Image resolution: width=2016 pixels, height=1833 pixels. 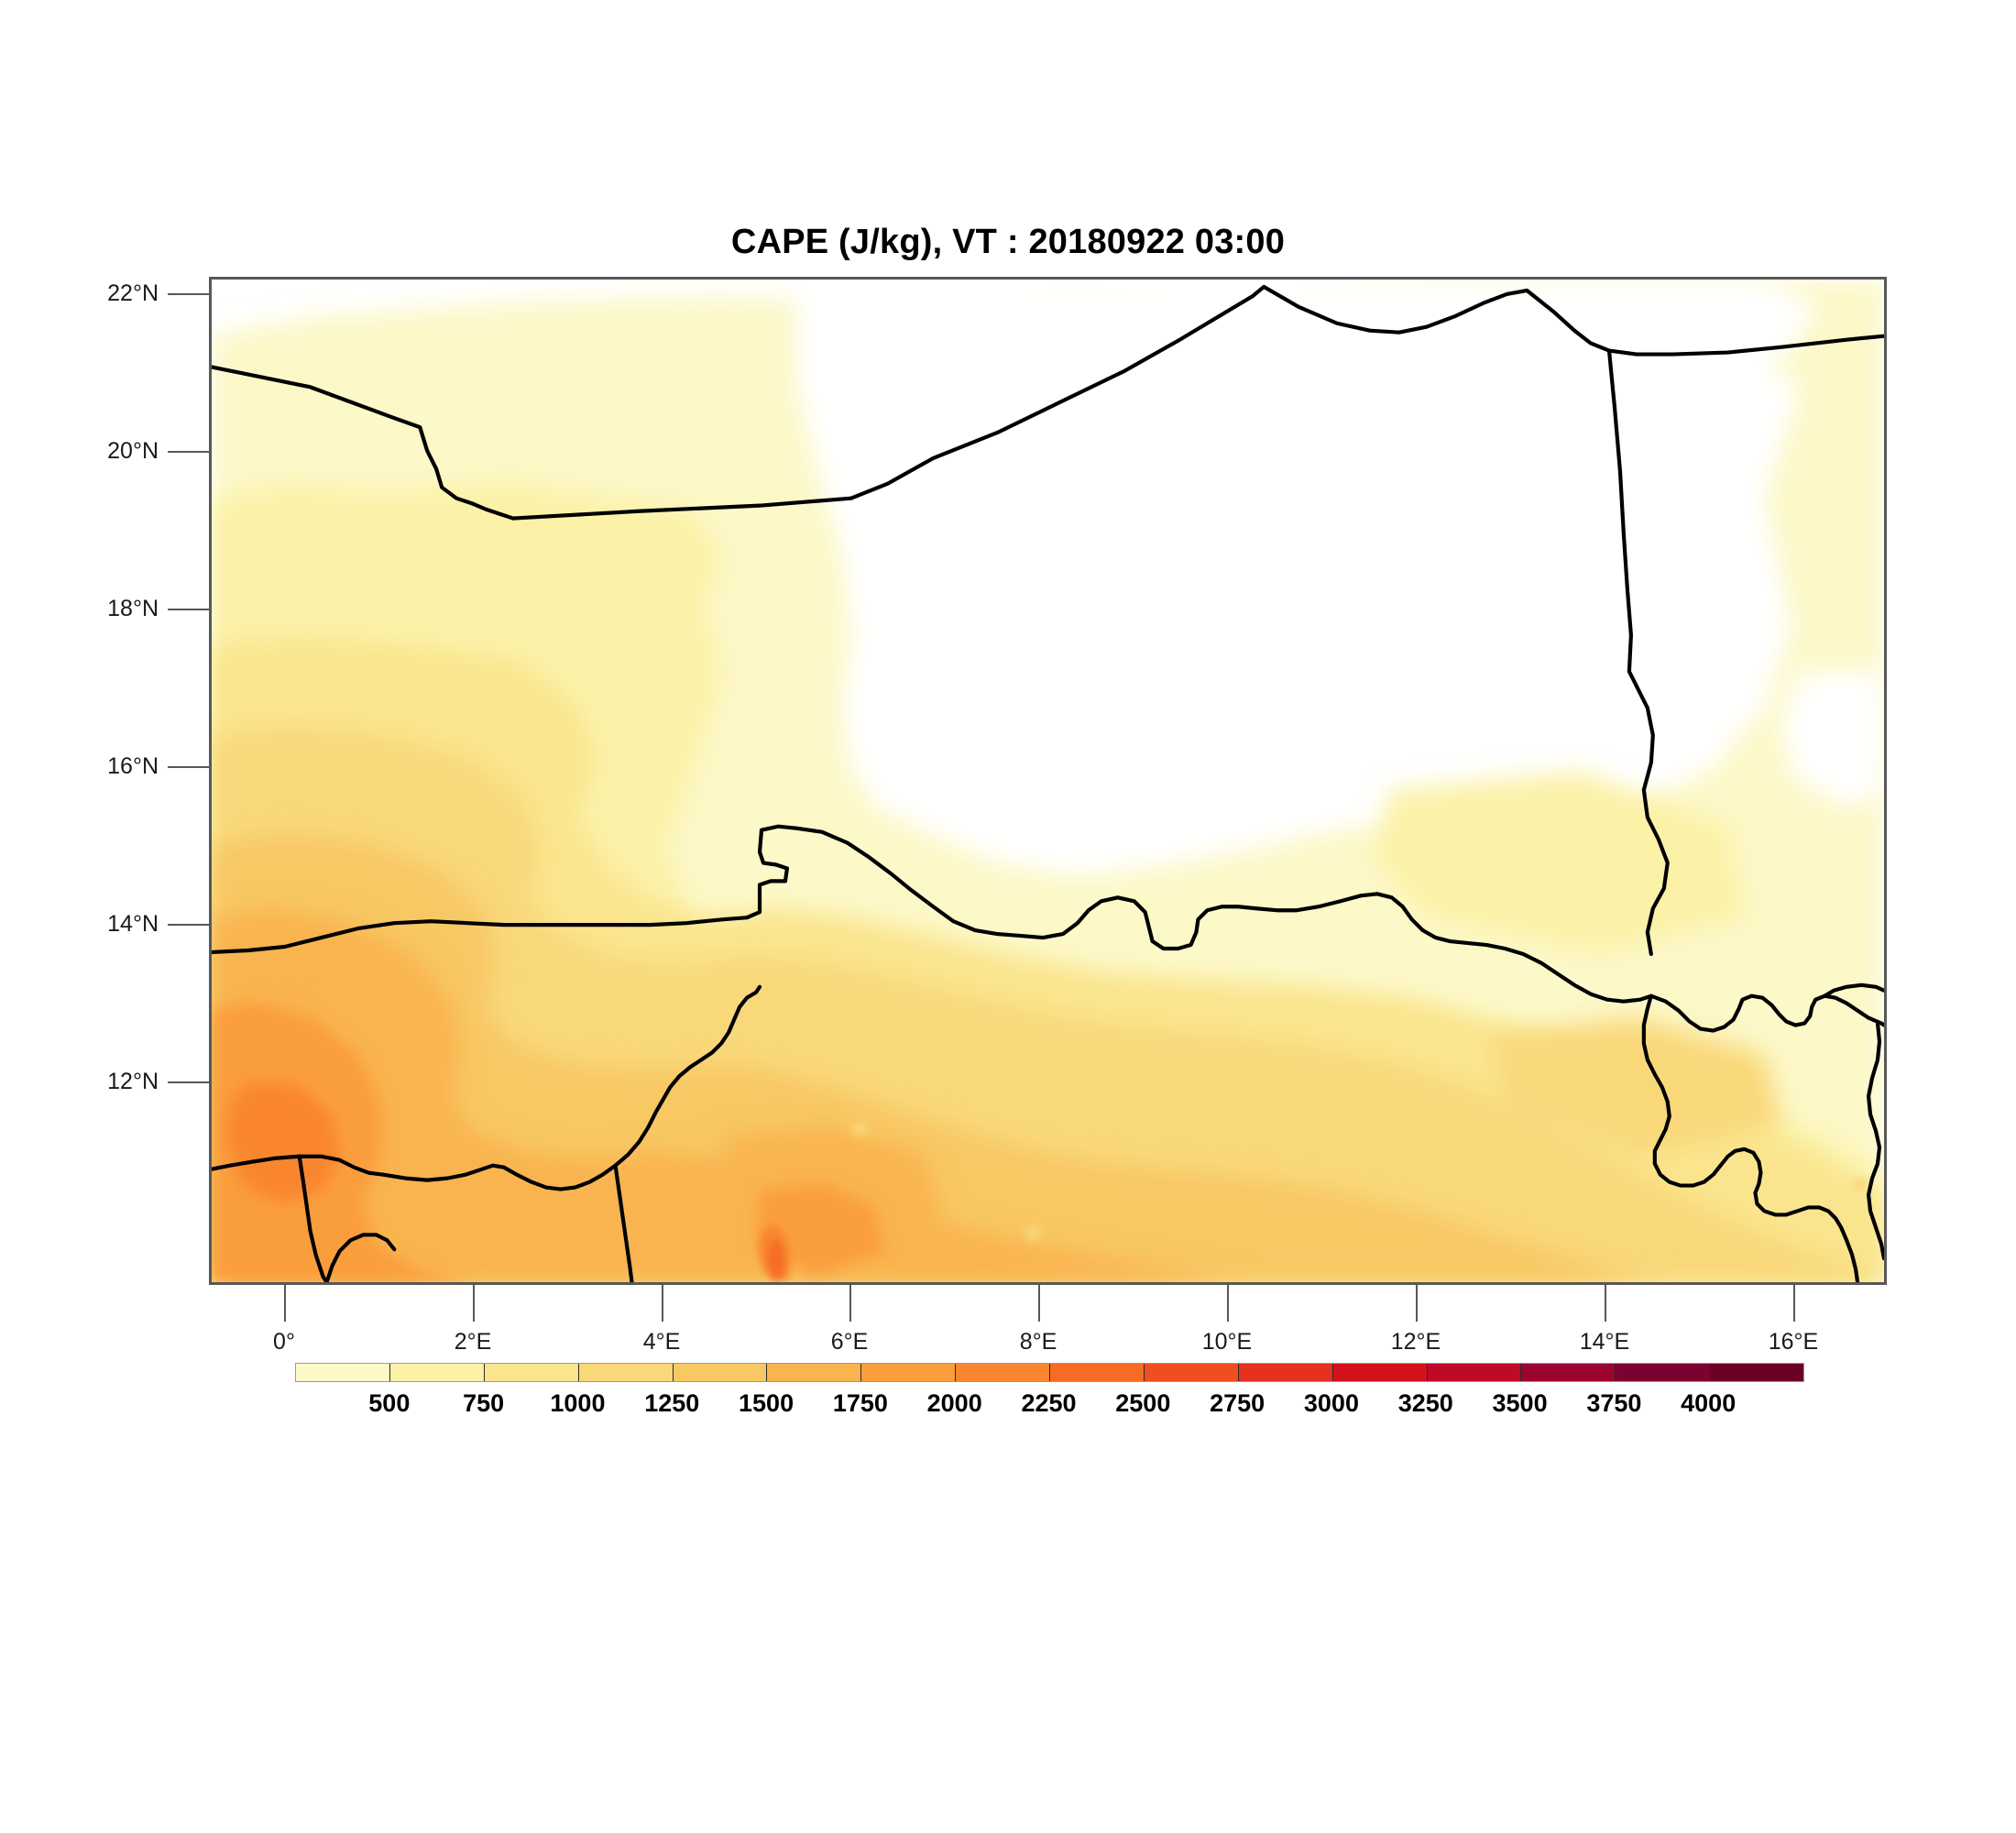 I want to click on y-tick-label-12: 12°N, so click(x=133, y=1081).